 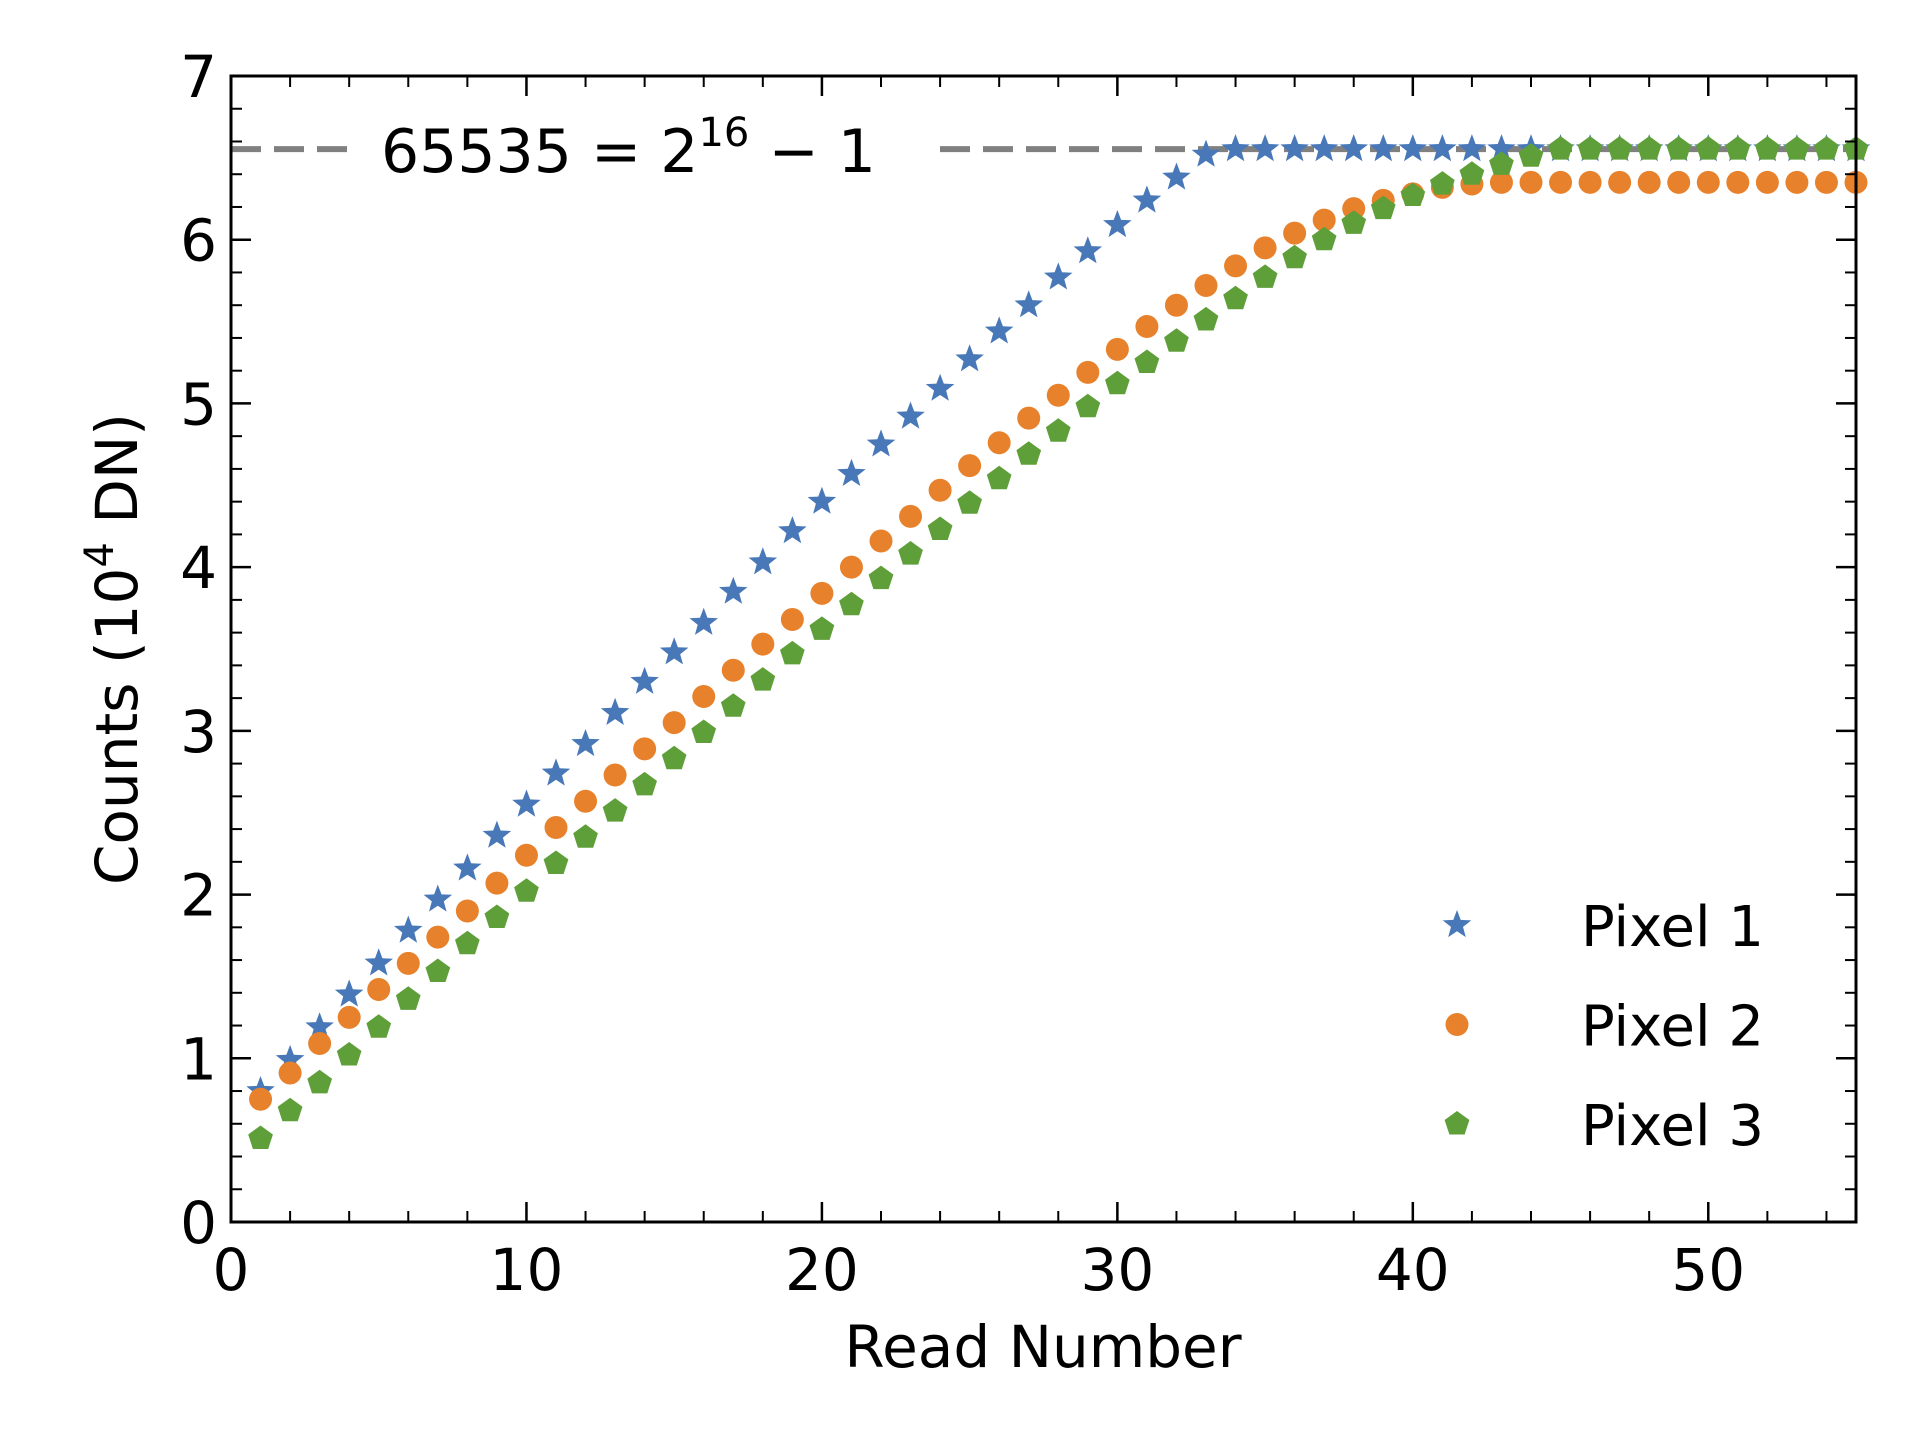 I want to click on y-tick-label: 0, so click(x=198, y=1223).